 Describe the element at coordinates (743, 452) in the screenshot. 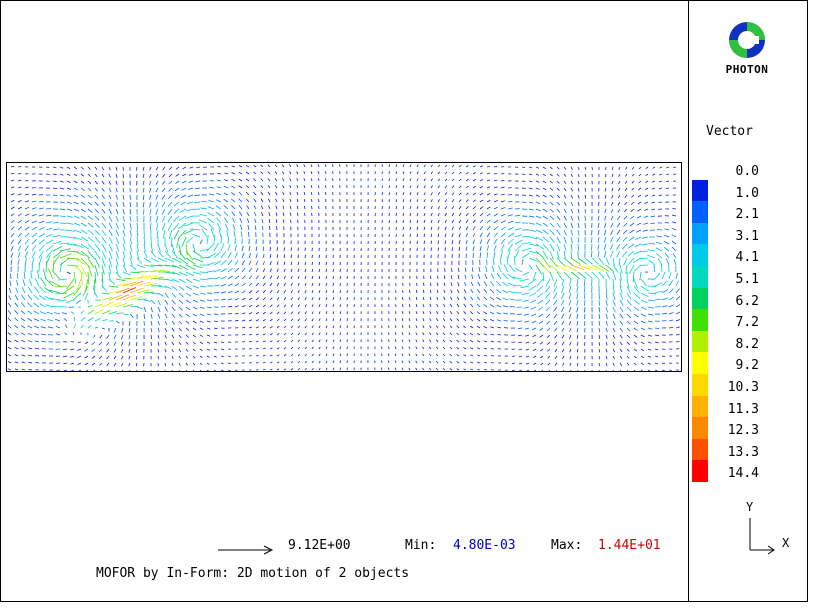

I see `legend-label: 13.3` at that location.